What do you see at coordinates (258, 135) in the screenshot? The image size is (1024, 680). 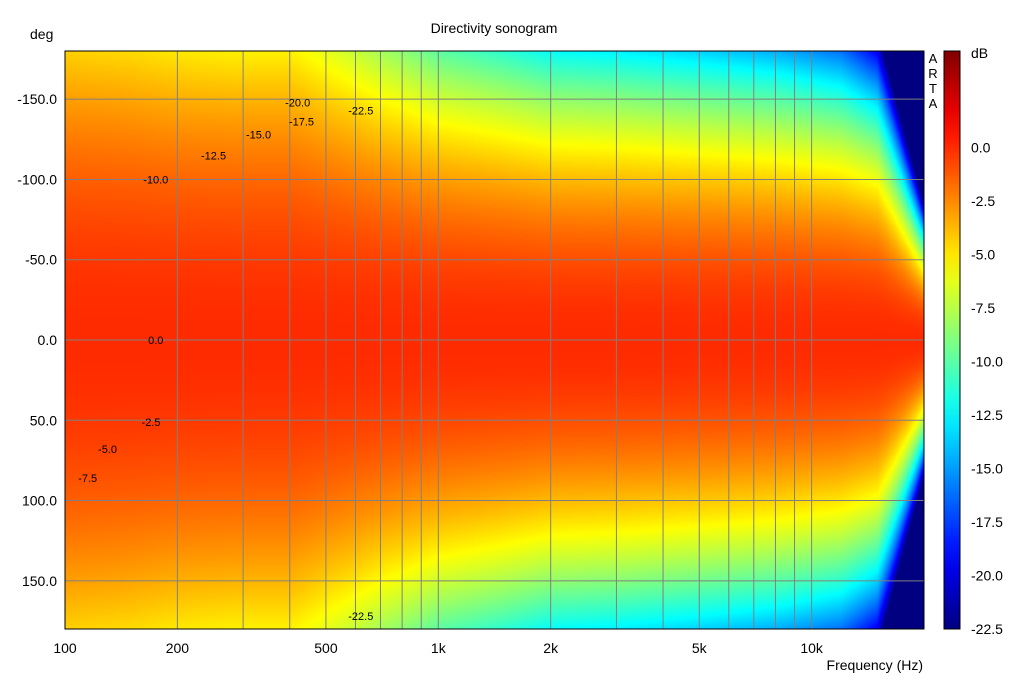 I see `contour-label: -15.0` at bounding box center [258, 135].